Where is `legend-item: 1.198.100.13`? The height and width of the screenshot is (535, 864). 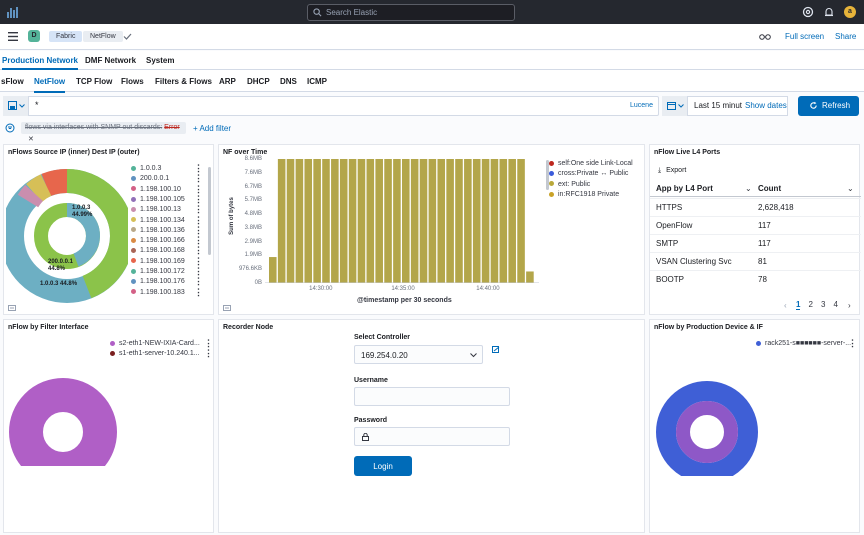
legend-item: 1.198.100.13 is located at coordinates (156, 209).